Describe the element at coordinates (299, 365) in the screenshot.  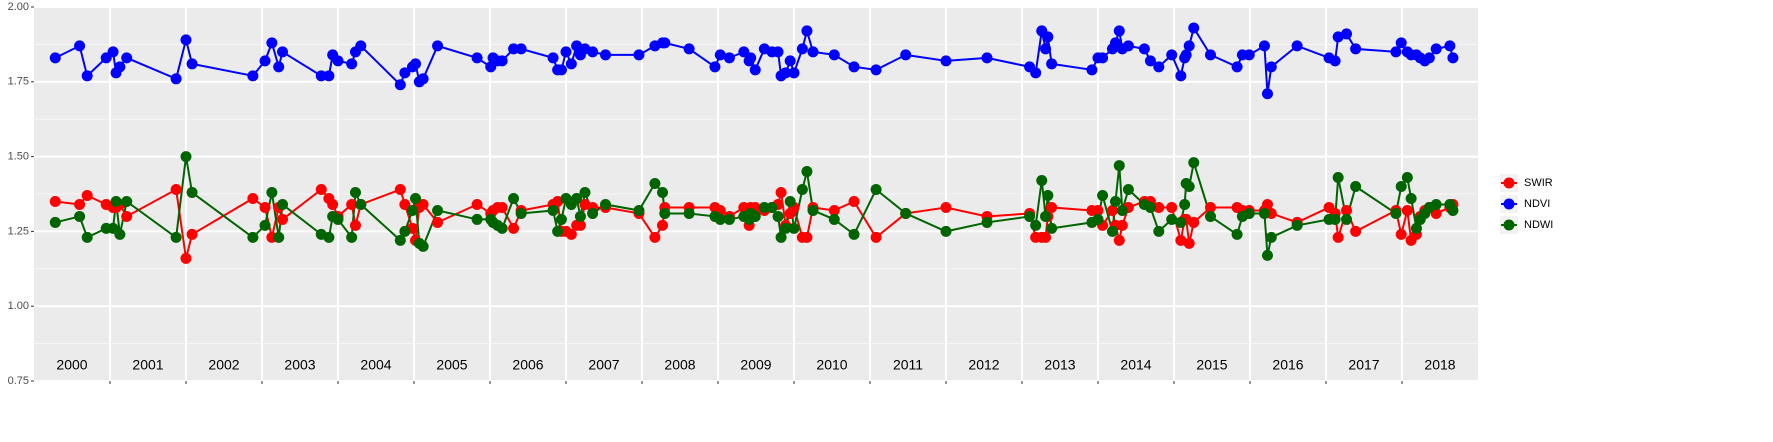
I see `year-label: 2003` at that location.